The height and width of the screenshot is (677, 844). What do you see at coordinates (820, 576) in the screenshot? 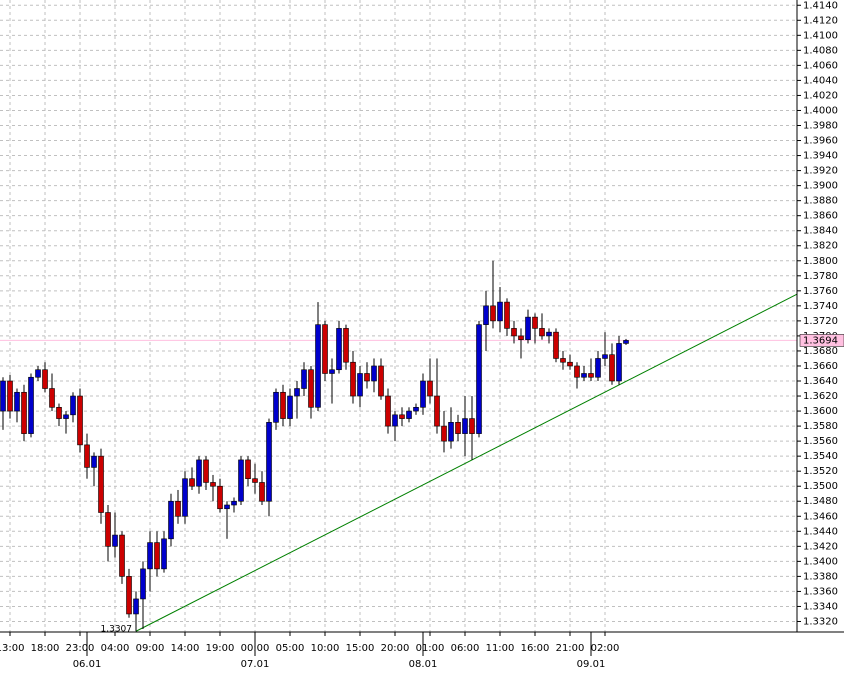
I see `y-tick-label: 1.3380` at bounding box center [820, 576].